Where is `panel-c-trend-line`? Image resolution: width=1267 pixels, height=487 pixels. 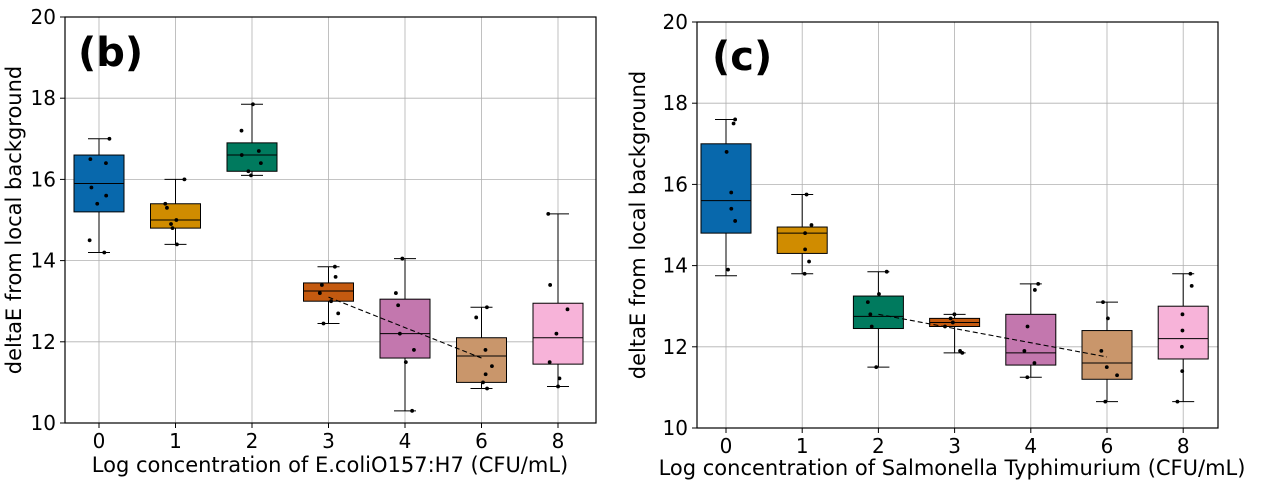
panel-c-trend-line is located at coordinates (993, 335).